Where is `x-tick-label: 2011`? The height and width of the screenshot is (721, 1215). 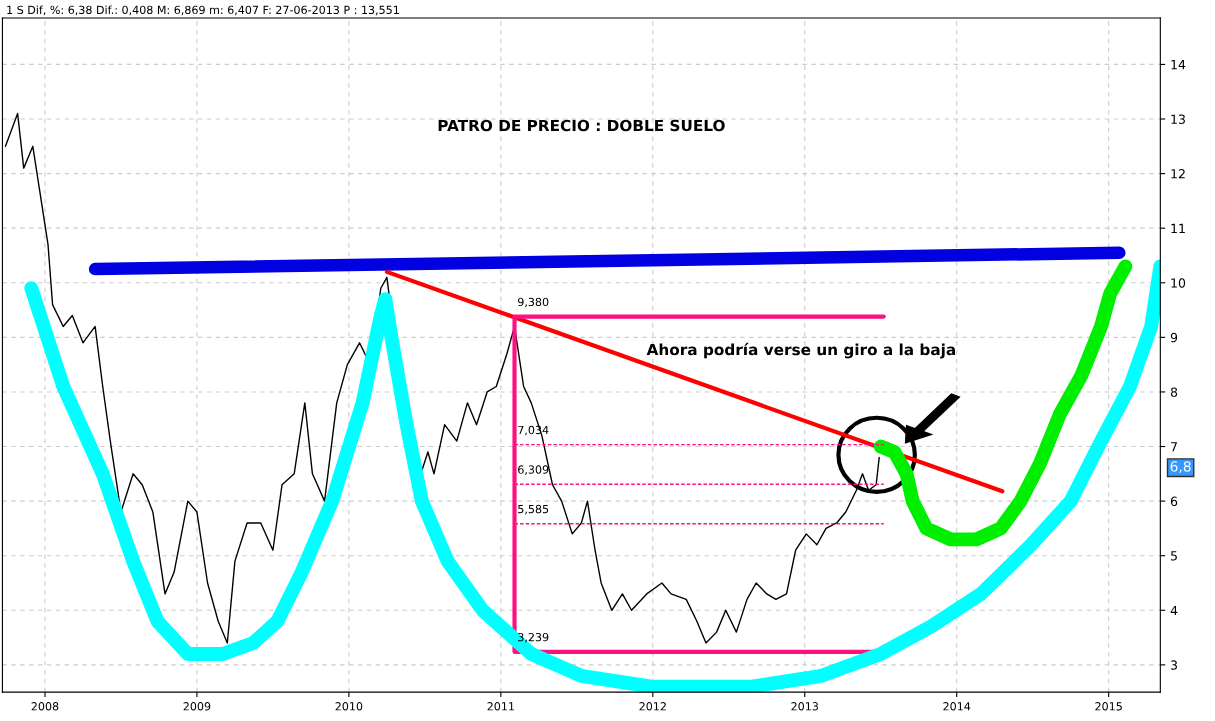
x-tick-label: 2011 is located at coordinates (500, 706).